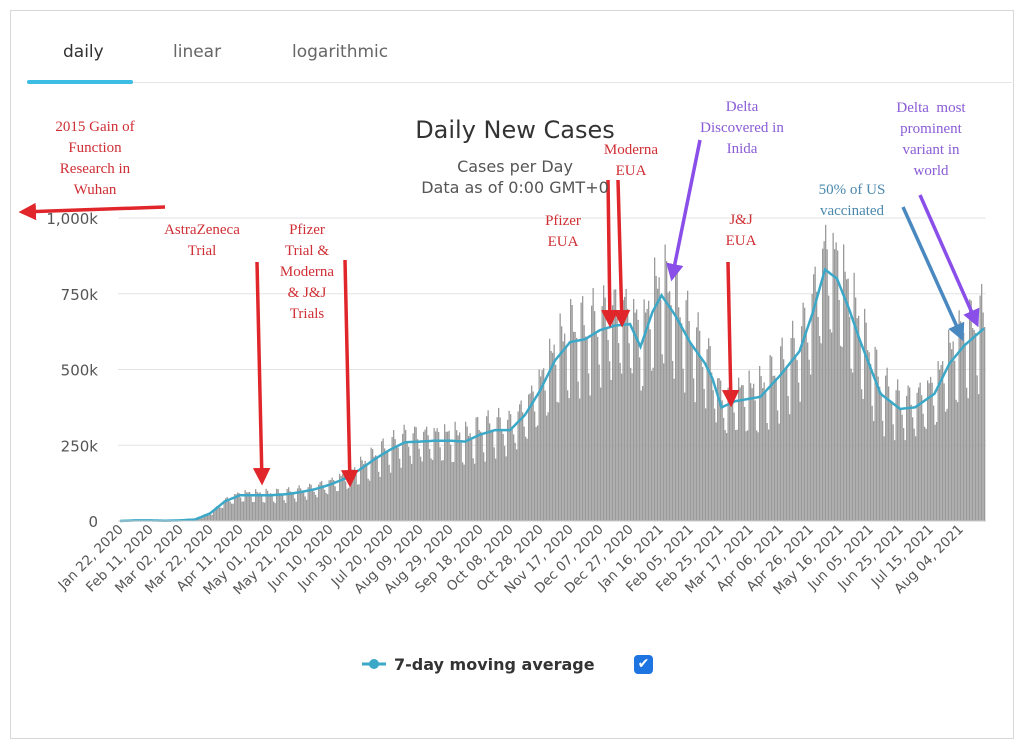 This screenshot has height=750, width=1024. Describe the element at coordinates (610, 253) in the screenshot. I see `pfizer-eua-arrow-icon` at that location.